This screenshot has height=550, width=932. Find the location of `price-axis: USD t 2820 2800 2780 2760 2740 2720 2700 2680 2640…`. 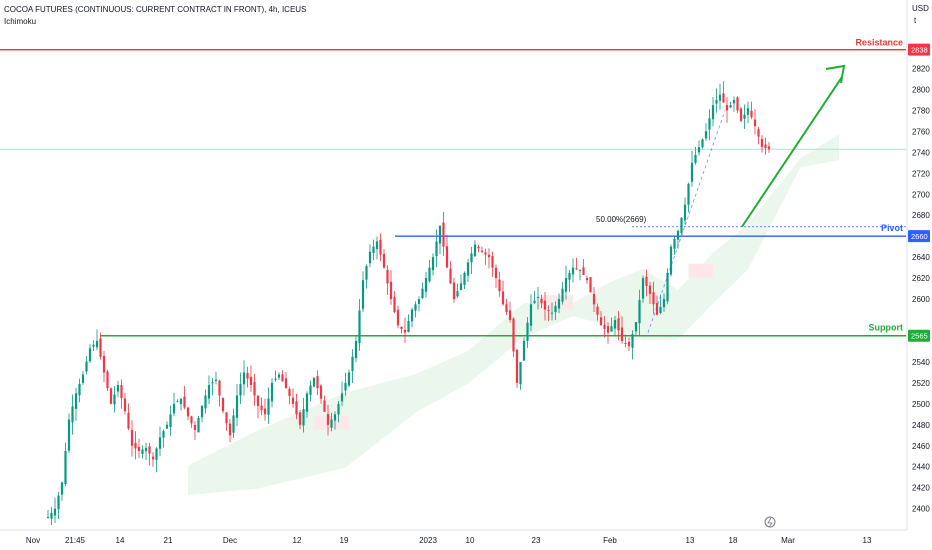

price-axis: USD t 2820 2800 2780 2760 2740 2720 2700 2680 2640… is located at coordinates (918, 265).